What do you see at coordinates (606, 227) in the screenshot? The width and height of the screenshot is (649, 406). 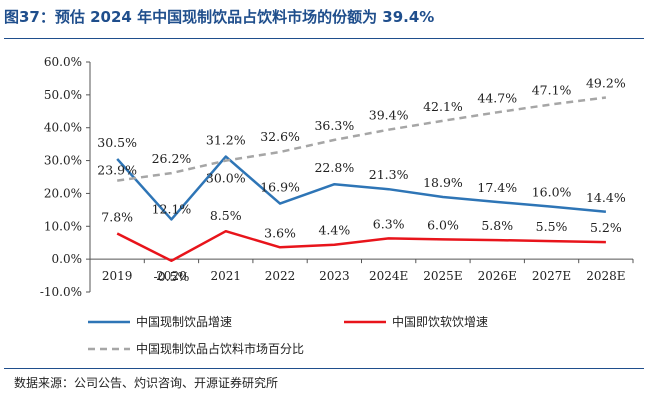 I see `data-label: 5.2%` at bounding box center [606, 227].